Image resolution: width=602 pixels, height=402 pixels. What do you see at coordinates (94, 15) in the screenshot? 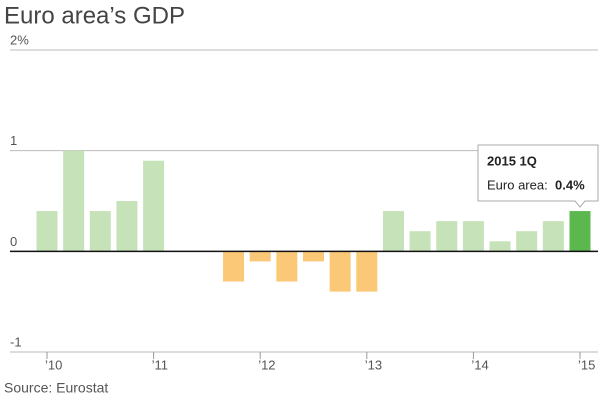
I see `chart-title: Euro area’s GDP` at bounding box center [94, 15].